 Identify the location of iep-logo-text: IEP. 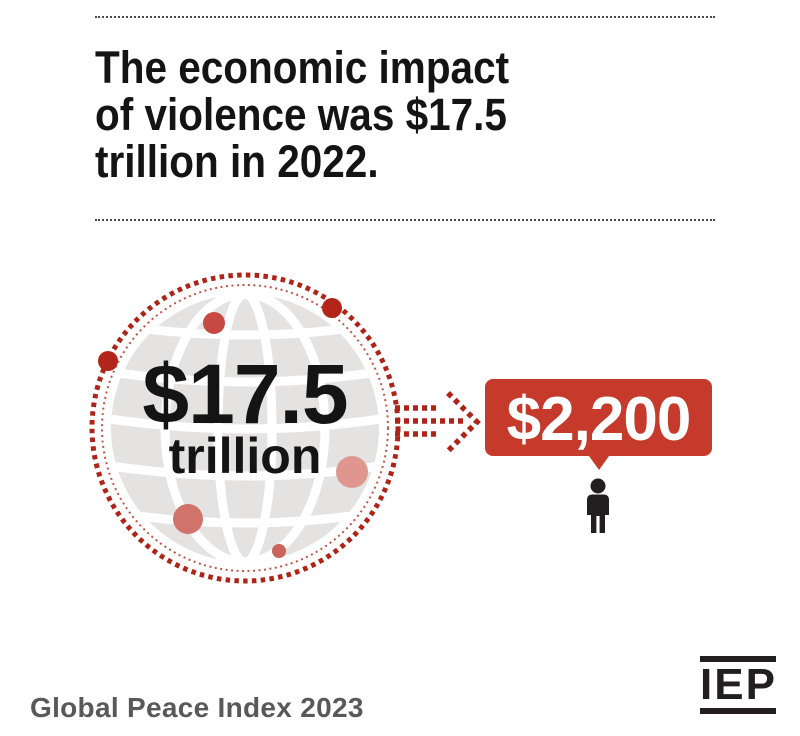
(738, 684).